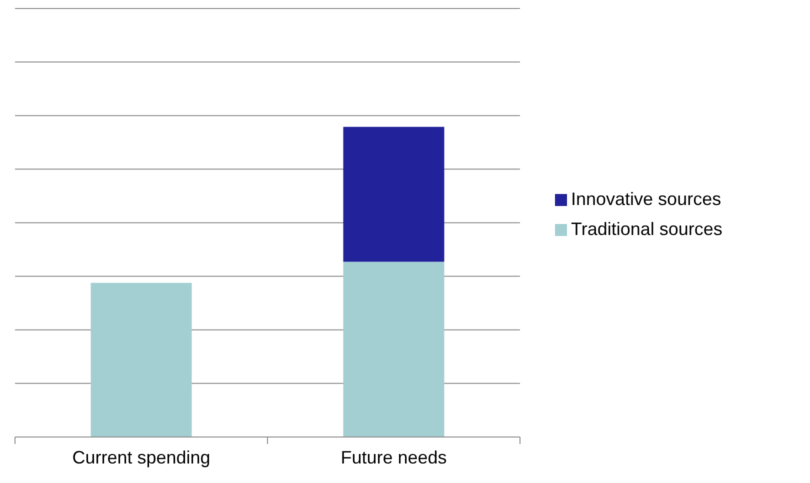  I want to click on legend-label: Traditional sources, so click(646, 229).